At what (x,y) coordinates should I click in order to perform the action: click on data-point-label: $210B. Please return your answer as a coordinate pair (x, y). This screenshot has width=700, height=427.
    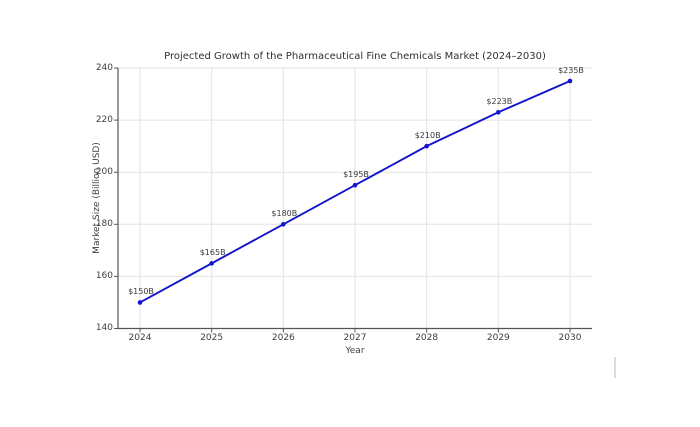
    Looking at the image, I should click on (427, 136).